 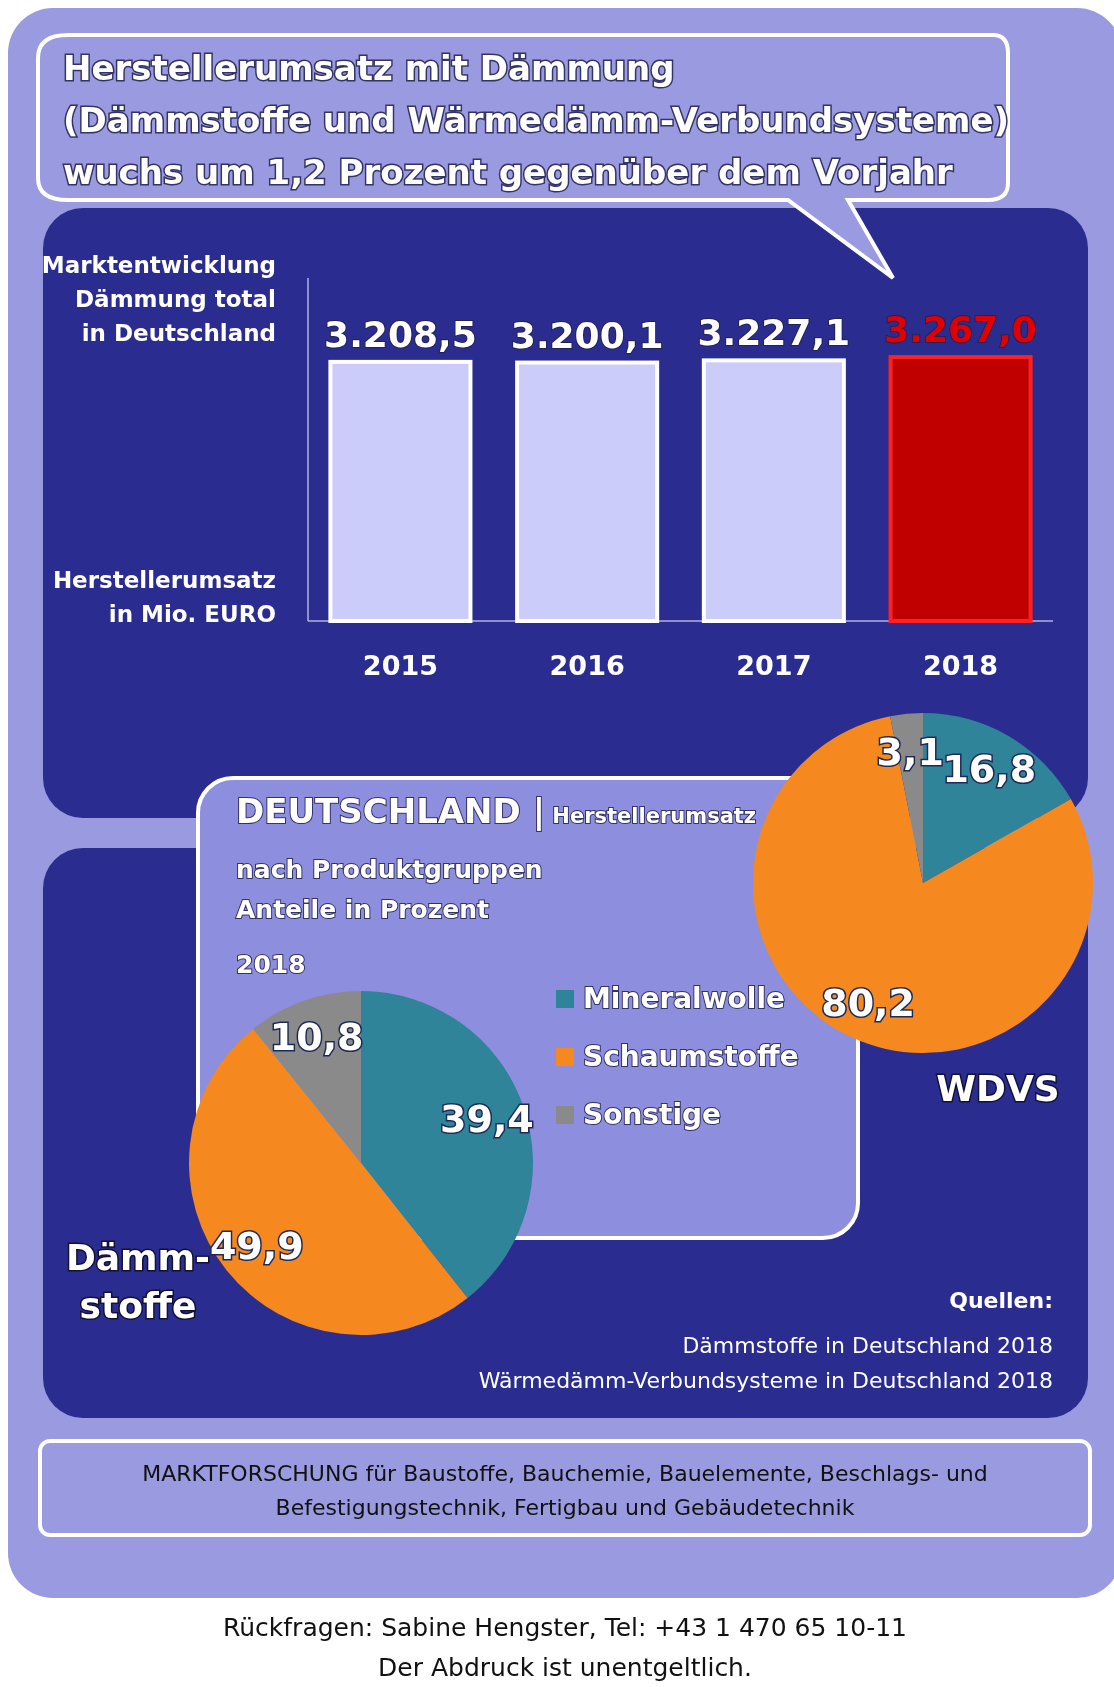 What do you see at coordinates (271, 964) in the screenshot?
I see `text: 2018` at bounding box center [271, 964].